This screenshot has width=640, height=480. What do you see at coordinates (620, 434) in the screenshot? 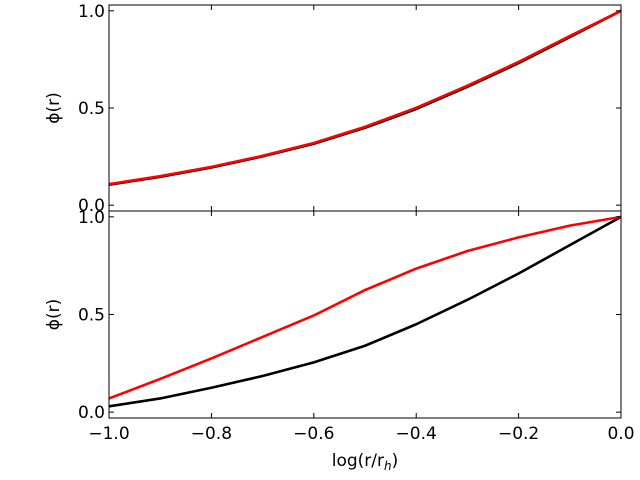
I see `bottom-x-tick-label: 0.0` at bounding box center [620, 434].